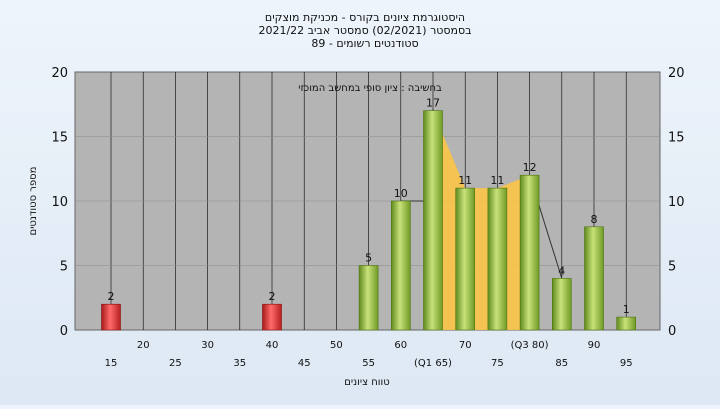  Describe the element at coordinates (304, 363) in the screenshot. I see `x-tick-label: 45` at that location.